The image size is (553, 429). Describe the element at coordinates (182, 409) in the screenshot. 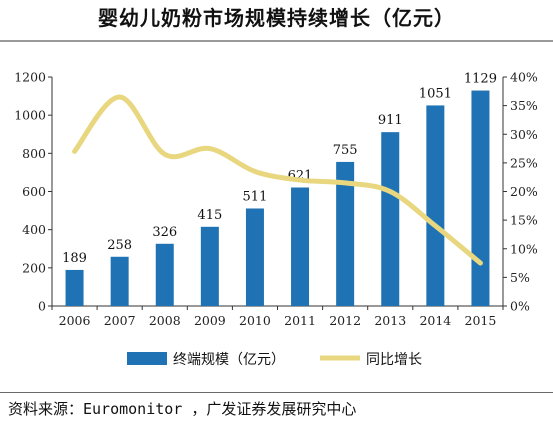

I see `source-note: 资料来源：Euromonitor ，广发证券发展研究中心` at that location.